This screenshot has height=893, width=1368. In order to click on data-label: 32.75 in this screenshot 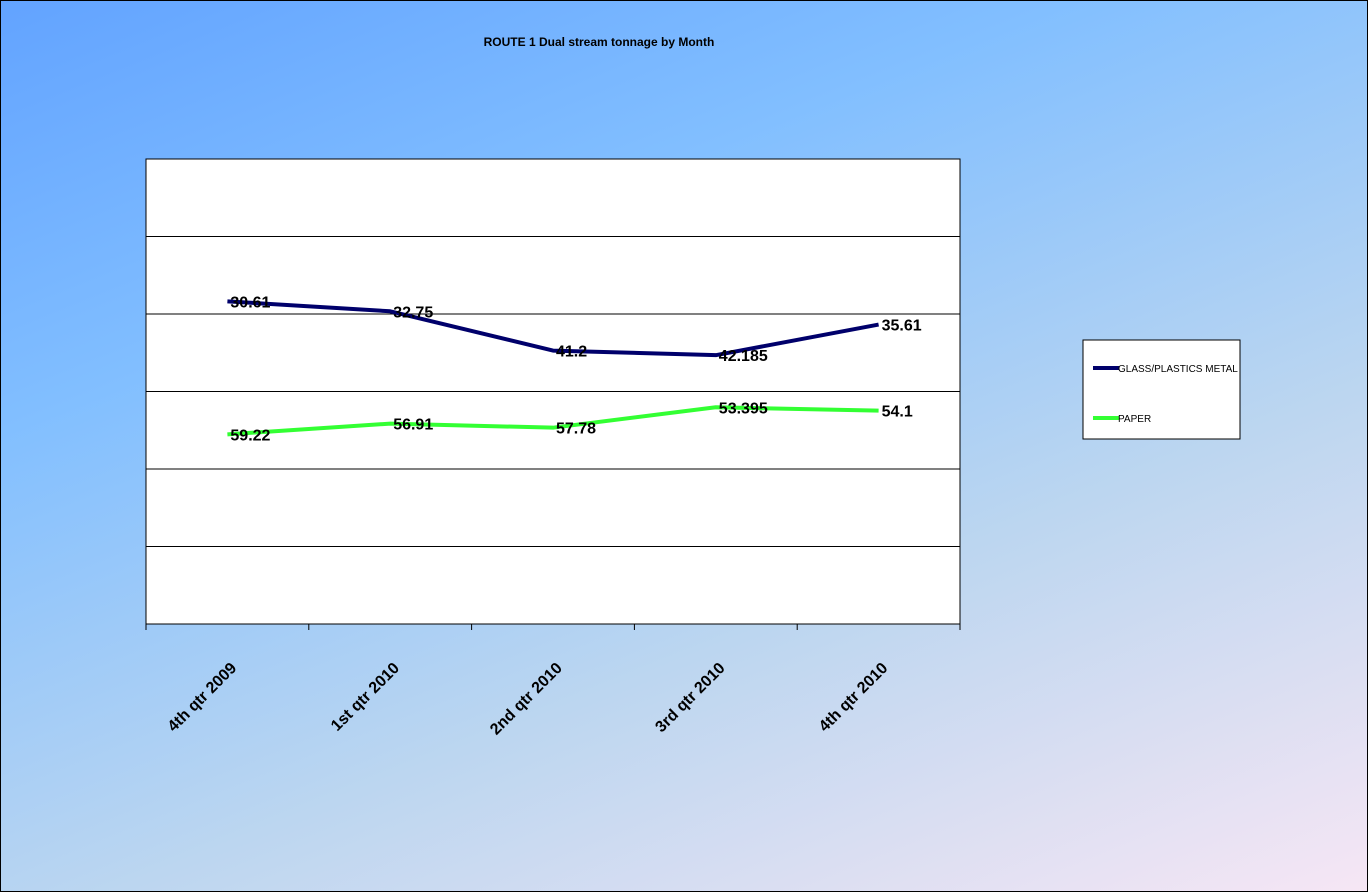, I will do `click(413, 312)`.